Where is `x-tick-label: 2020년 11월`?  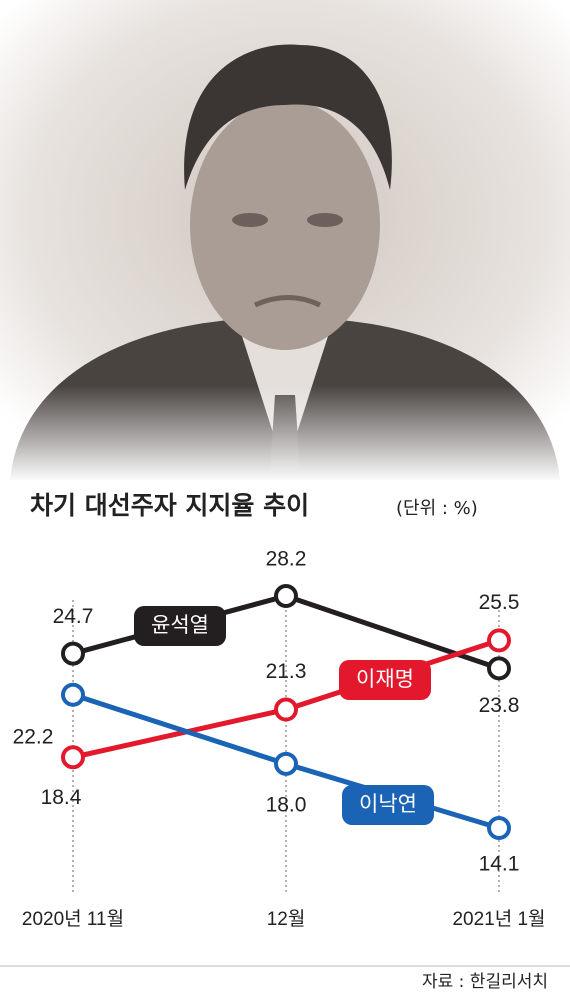 x-tick-label: 2020년 11월 is located at coordinates (73, 919).